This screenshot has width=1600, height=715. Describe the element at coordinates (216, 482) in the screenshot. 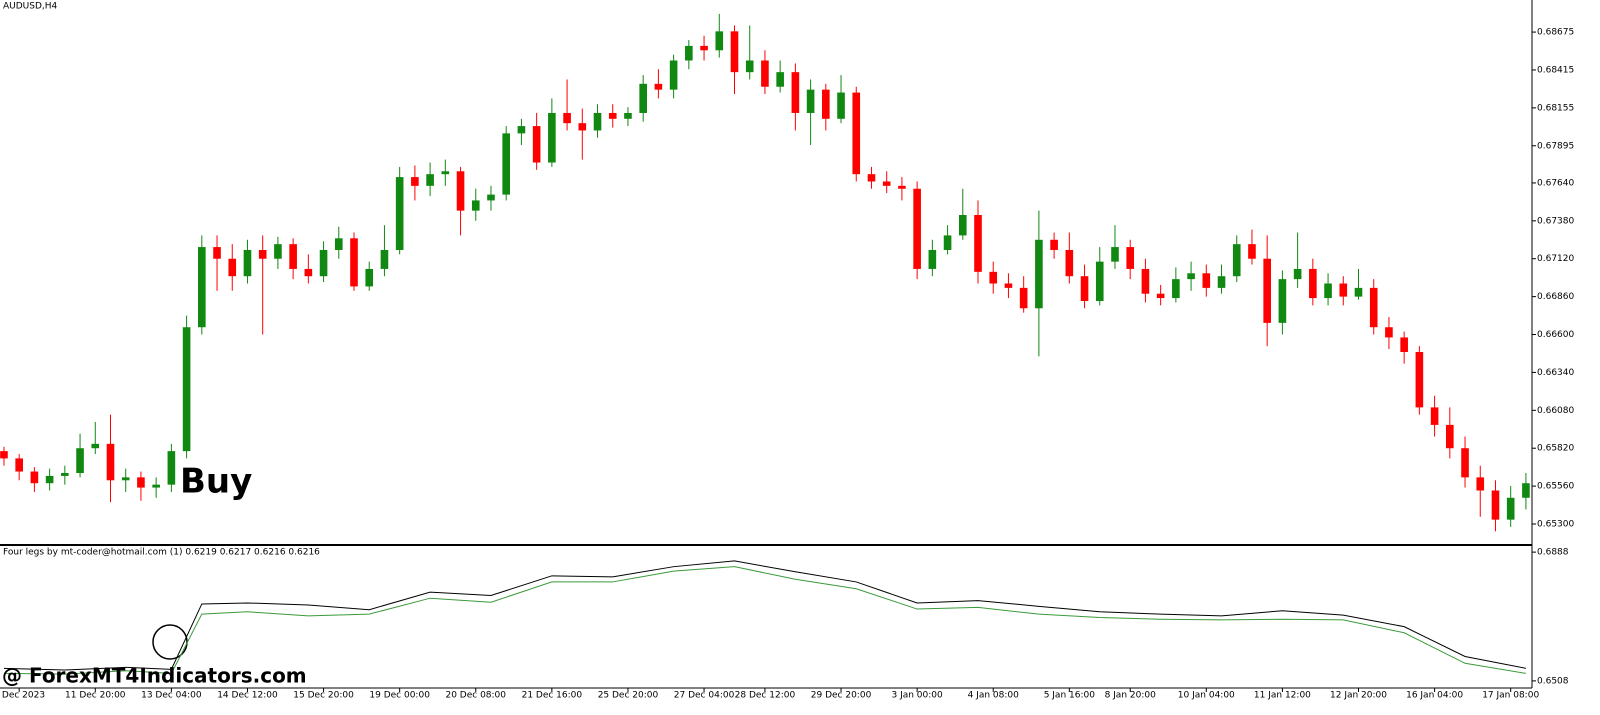

I see `buy-label: Buy` at that location.